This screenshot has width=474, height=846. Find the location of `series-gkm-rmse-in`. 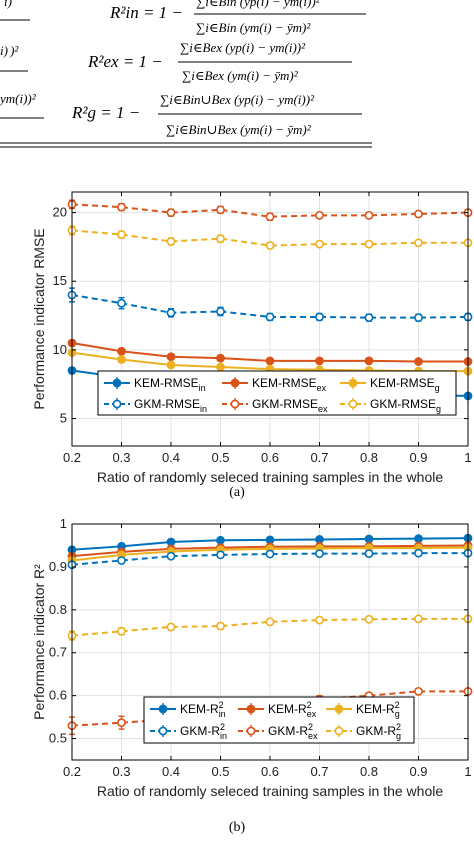

series-gkm-rmse-in is located at coordinates (270, 305).